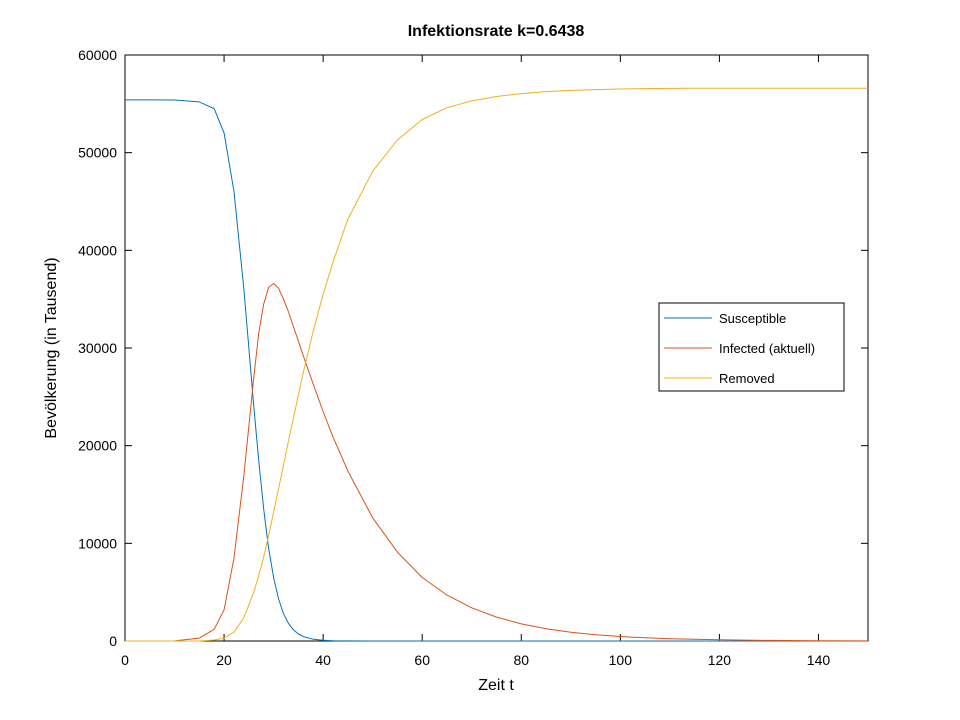 The height and width of the screenshot is (720, 960). What do you see at coordinates (323, 660) in the screenshot?
I see `x-tick-label: 40` at bounding box center [323, 660].